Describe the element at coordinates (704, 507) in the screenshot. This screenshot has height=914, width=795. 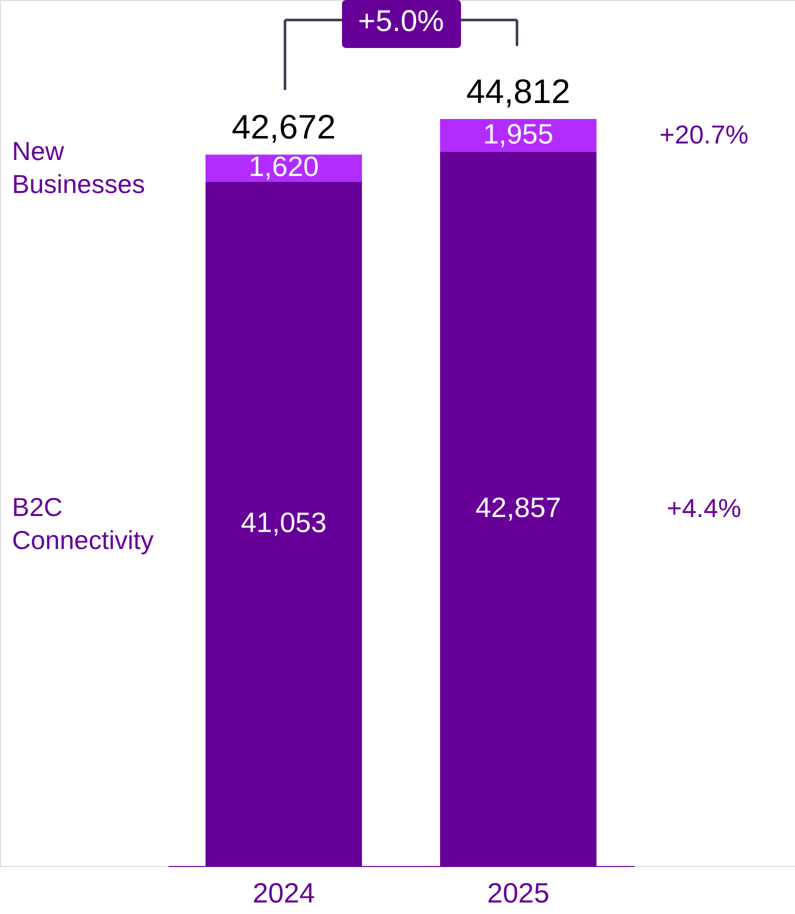
I see `annotation: +4.4%` at that location.